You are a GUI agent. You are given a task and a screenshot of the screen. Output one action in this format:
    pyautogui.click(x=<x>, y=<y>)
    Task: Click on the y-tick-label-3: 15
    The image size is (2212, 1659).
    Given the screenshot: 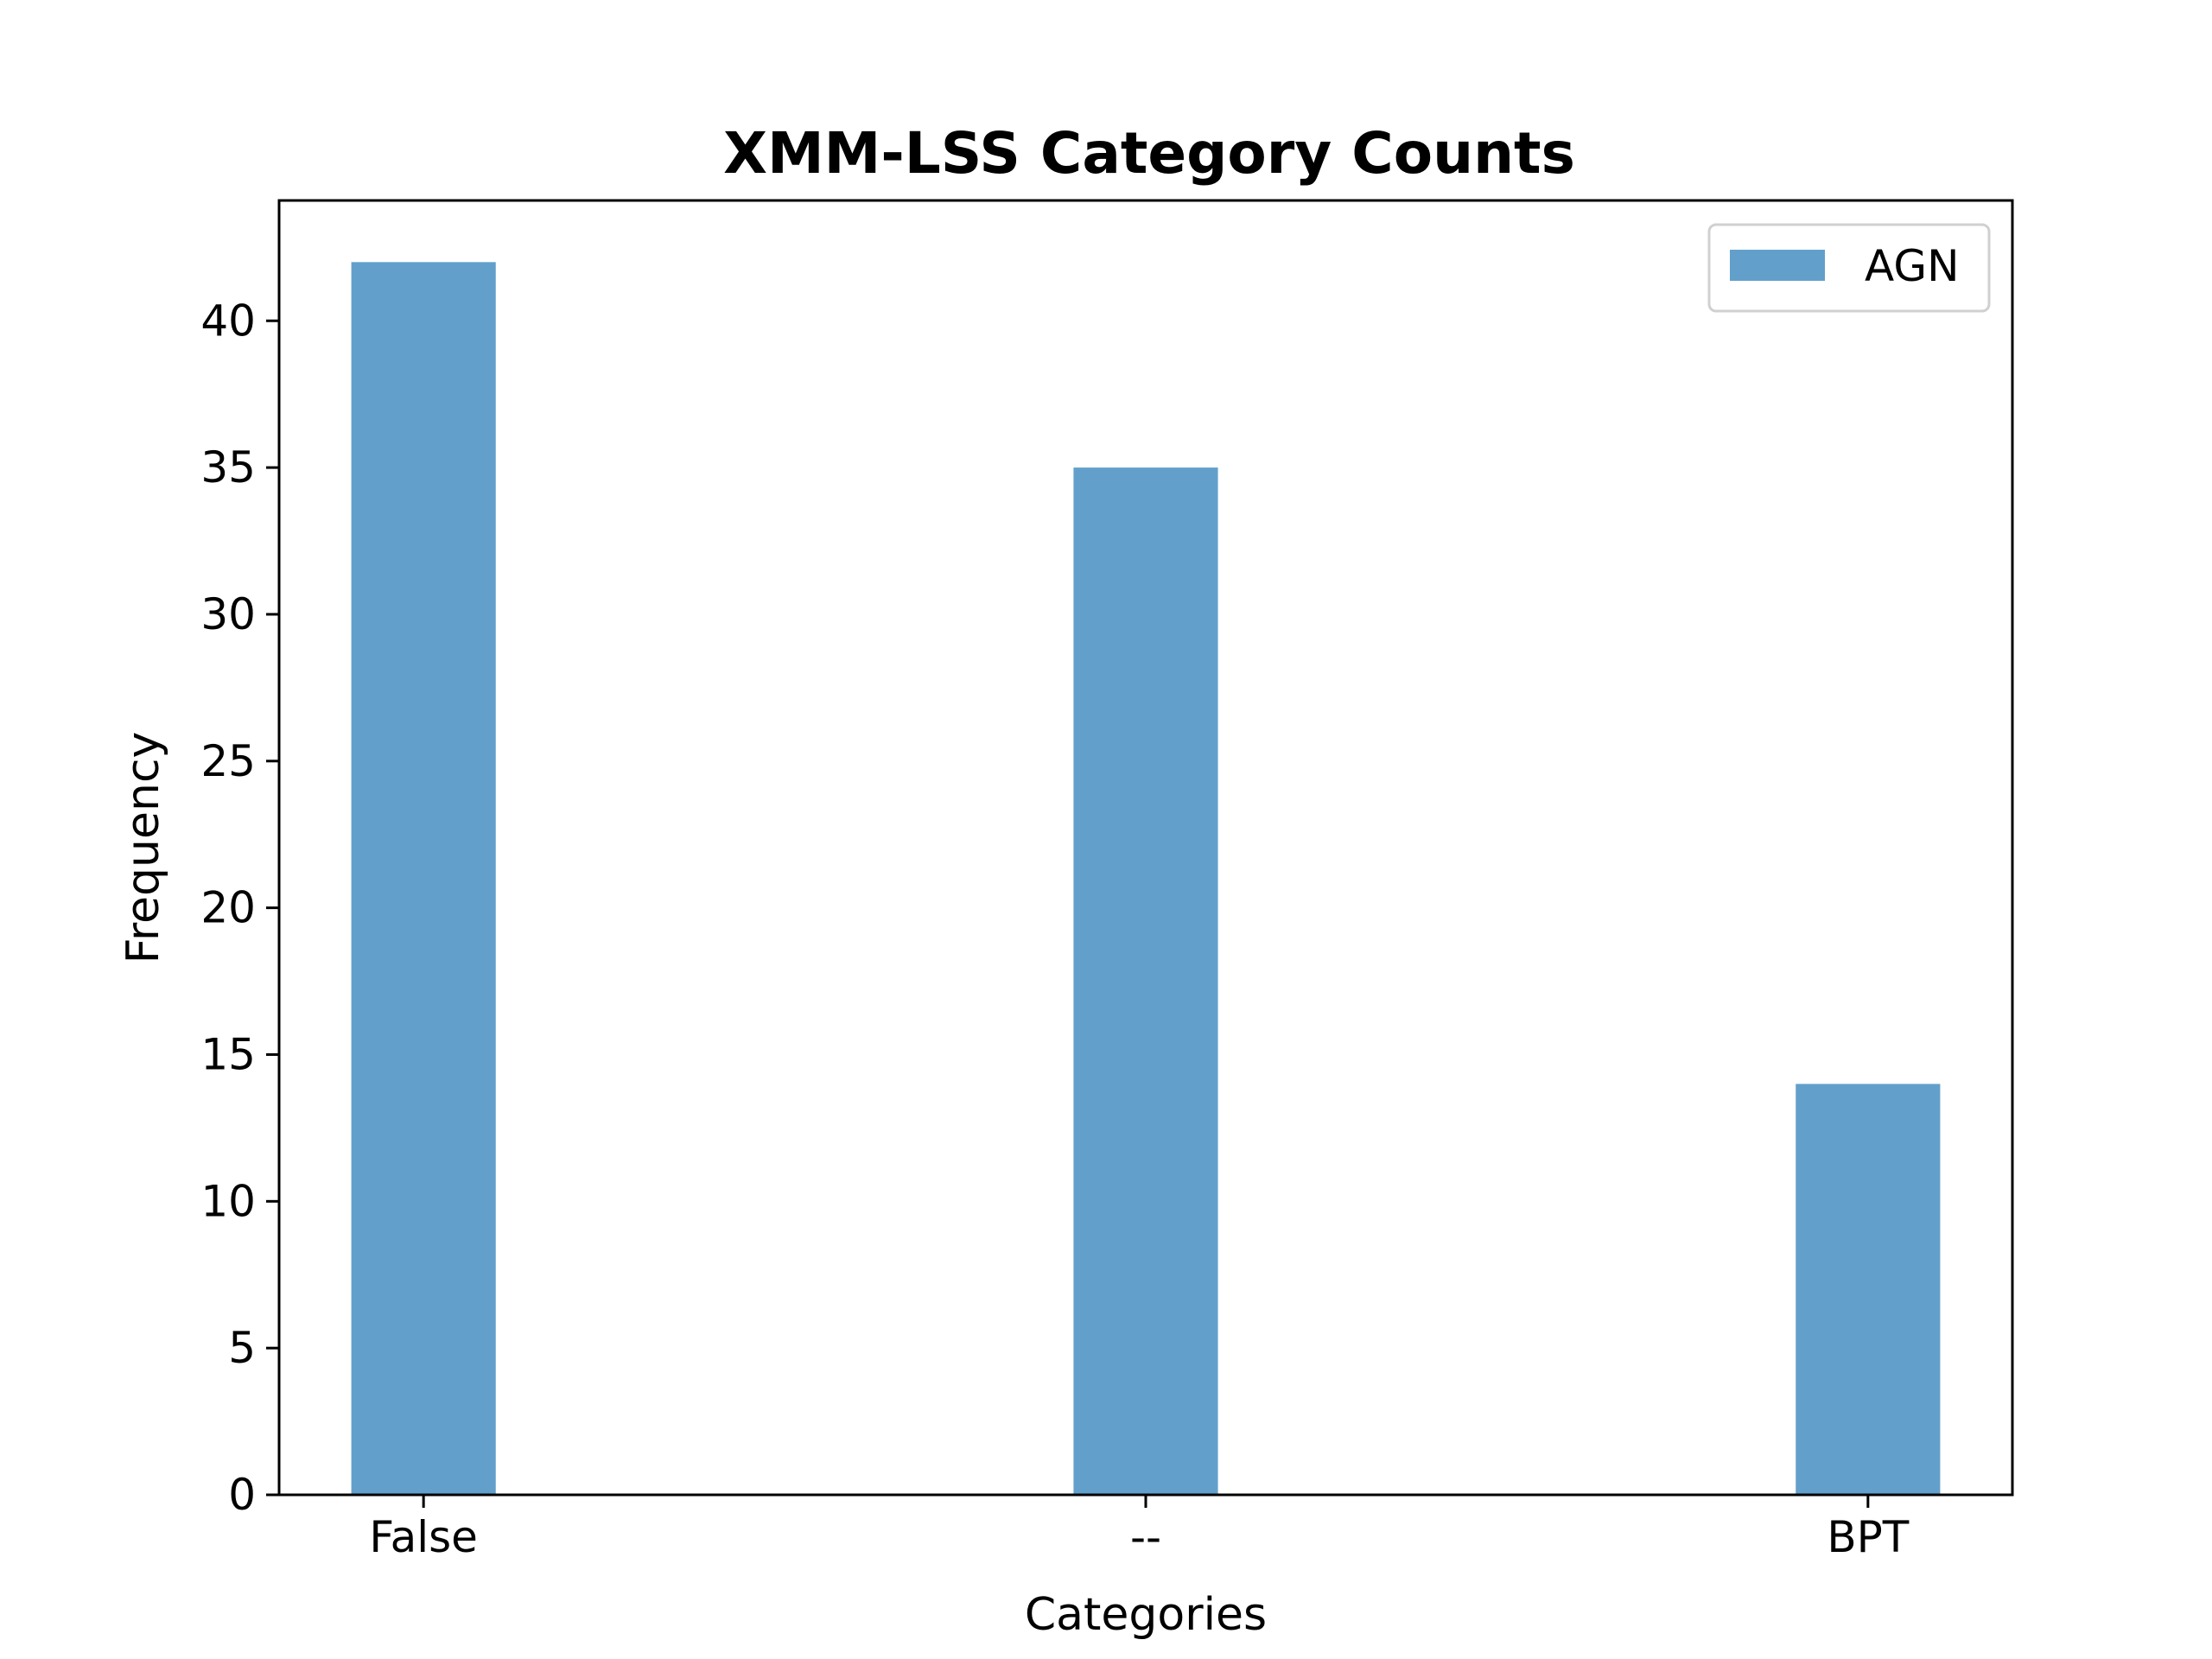 What is the action you would take?
    pyautogui.click(x=228, y=1054)
    